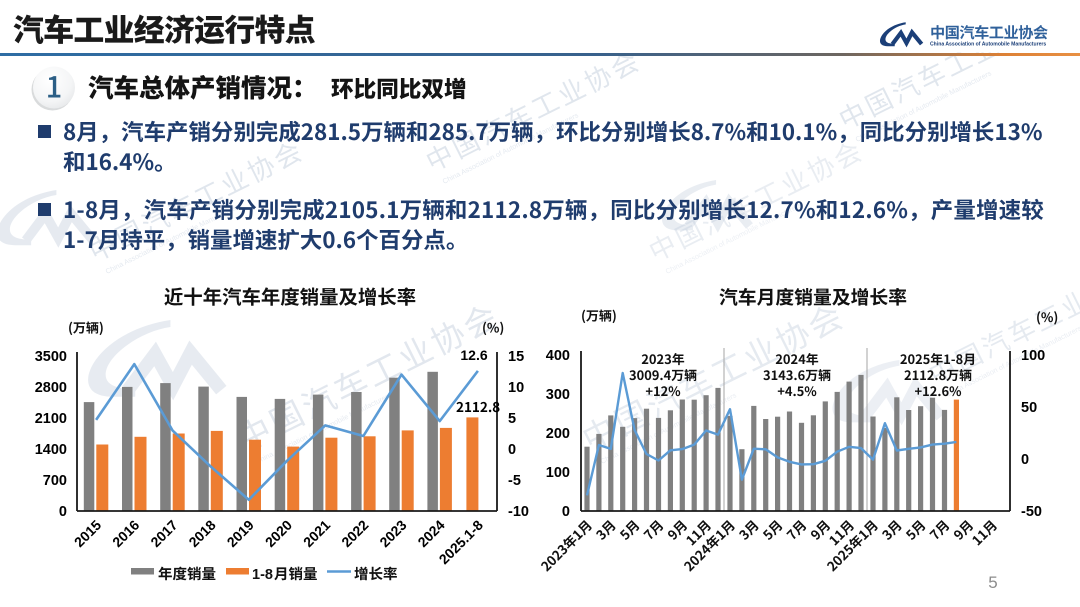 This screenshot has width=1080, height=607. Describe the element at coordinates (240, 533) in the screenshot. I see `svg-text: 2019` at that location.